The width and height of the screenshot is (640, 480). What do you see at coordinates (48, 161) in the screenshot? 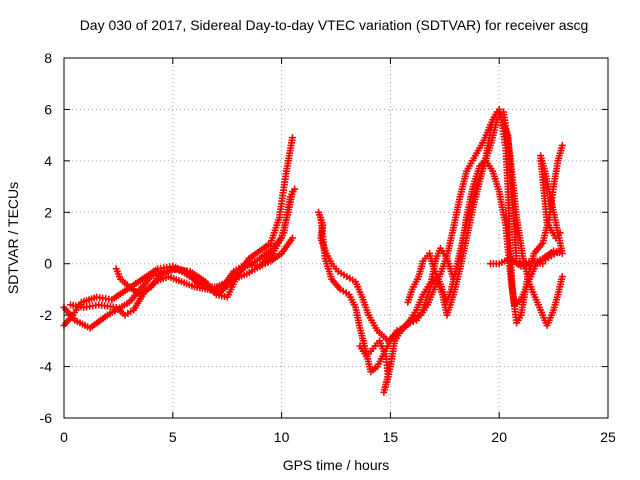
I see `y-tick-label: 4` at bounding box center [48, 161].